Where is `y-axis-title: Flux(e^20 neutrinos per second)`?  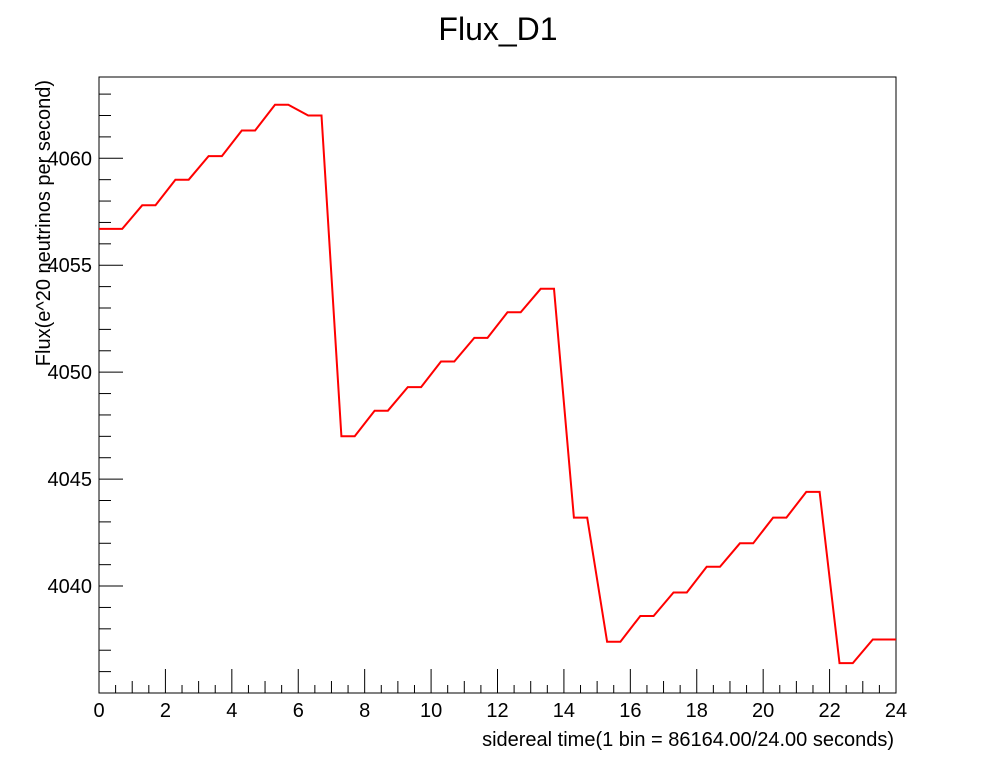 y-axis-title: Flux(e^20 neutrinos per second) is located at coordinates (44, 223).